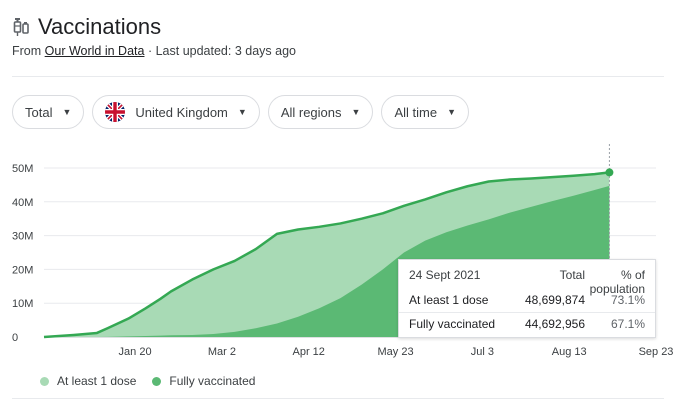 The width and height of the screenshot is (686, 405). Describe the element at coordinates (627, 300) in the screenshot. I see `tooltip-row-pct: 73.1%` at that location.